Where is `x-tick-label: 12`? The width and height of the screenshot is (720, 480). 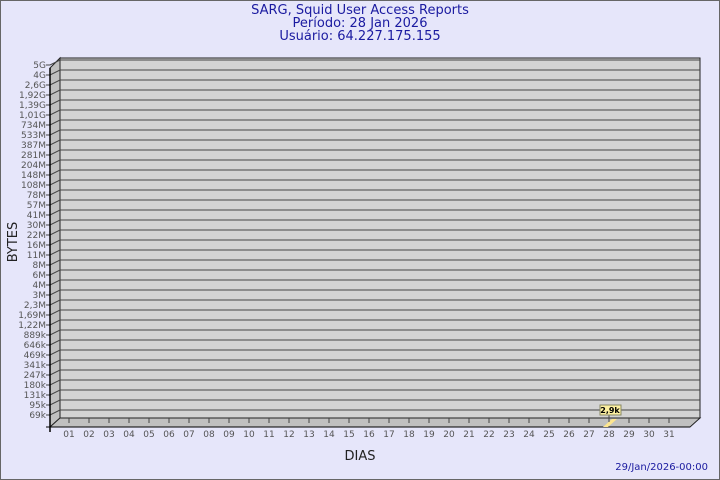 x-tick-label: 12 is located at coordinates (288, 435).